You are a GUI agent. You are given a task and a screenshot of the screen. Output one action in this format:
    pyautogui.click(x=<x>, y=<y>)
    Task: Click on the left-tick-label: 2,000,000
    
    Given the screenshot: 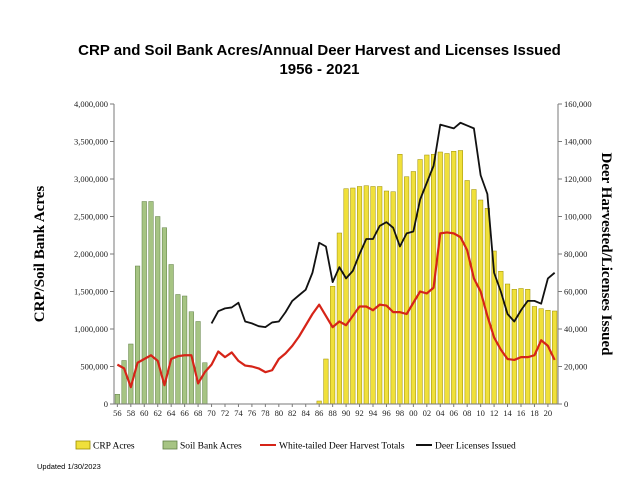 What is the action you would take?
    pyautogui.click(x=91, y=254)
    